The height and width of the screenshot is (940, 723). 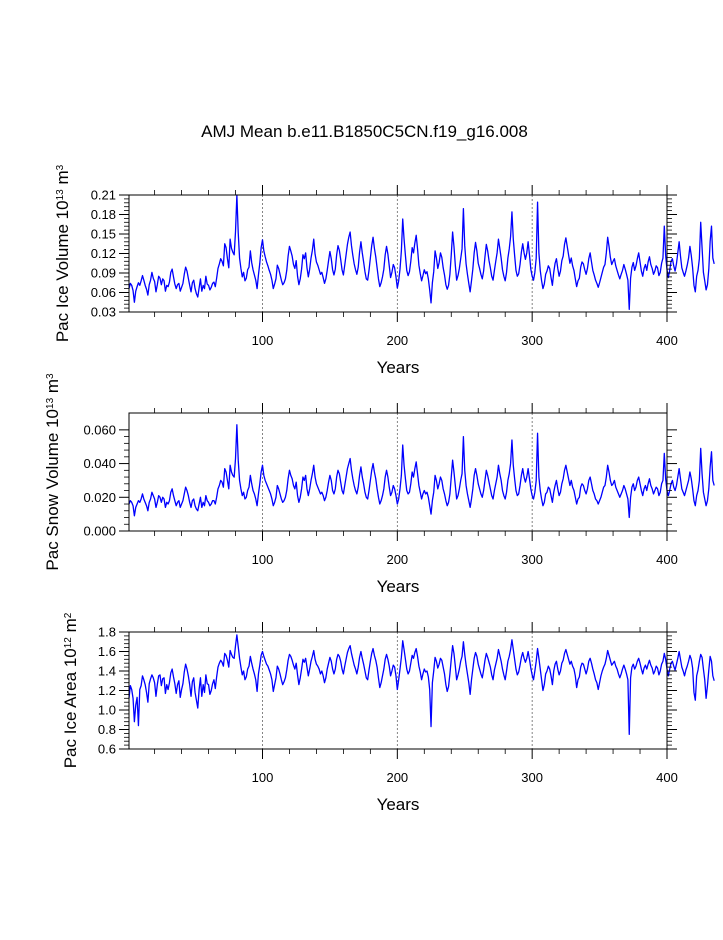 I want to click on pac-snow-volume-ylabel-part-3: 3, so click(x=50, y=376).